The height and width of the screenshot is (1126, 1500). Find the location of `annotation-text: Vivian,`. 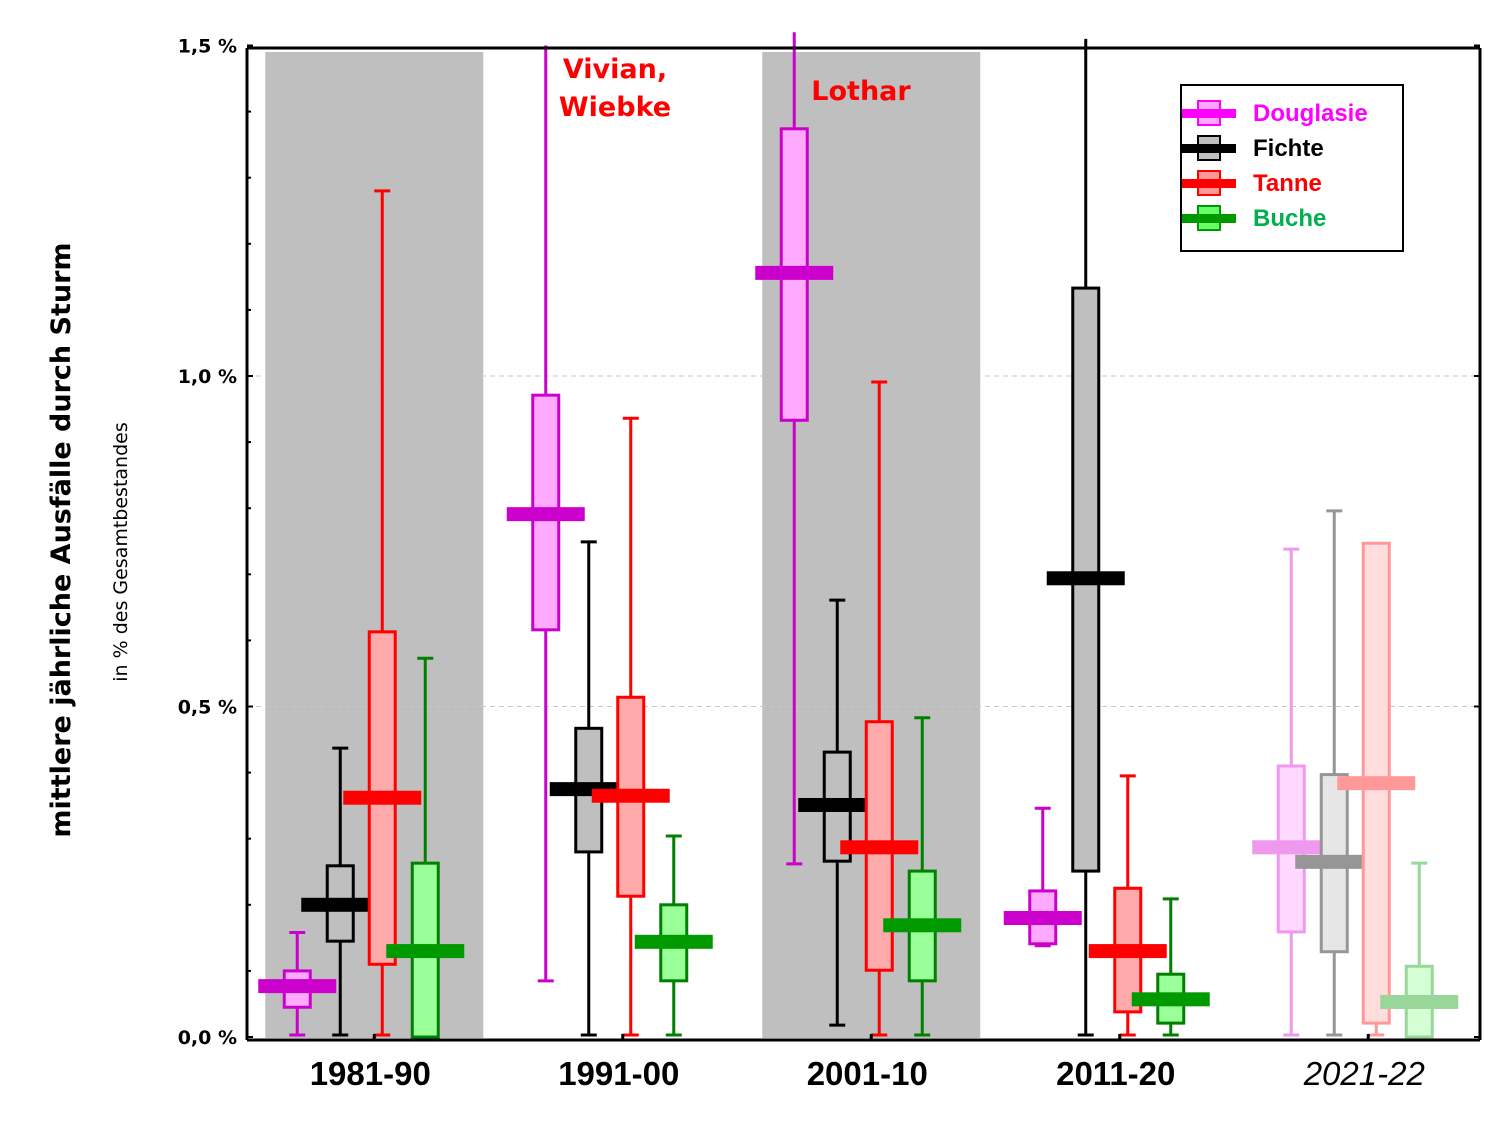

annotation-text: Vivian, is located at coordinates (615, 69).